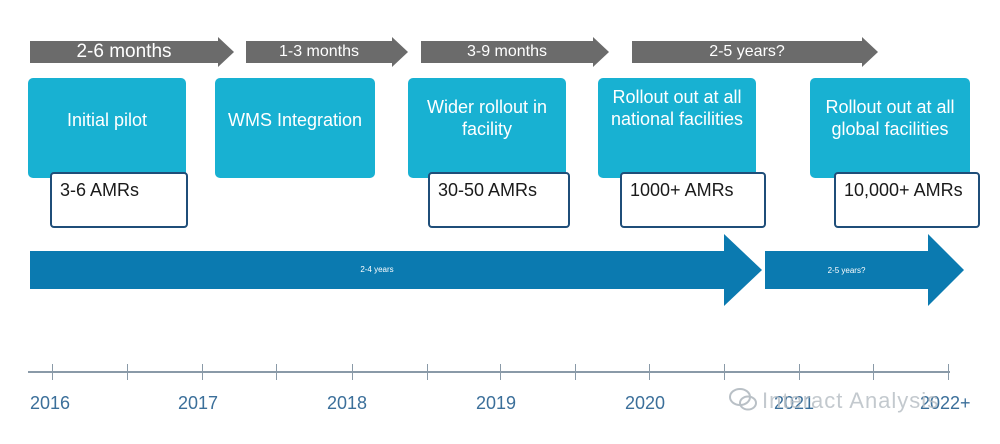  Describe the element at coordinates (347, 403) in the screenshot. I see `year-label: 2018` at that location.